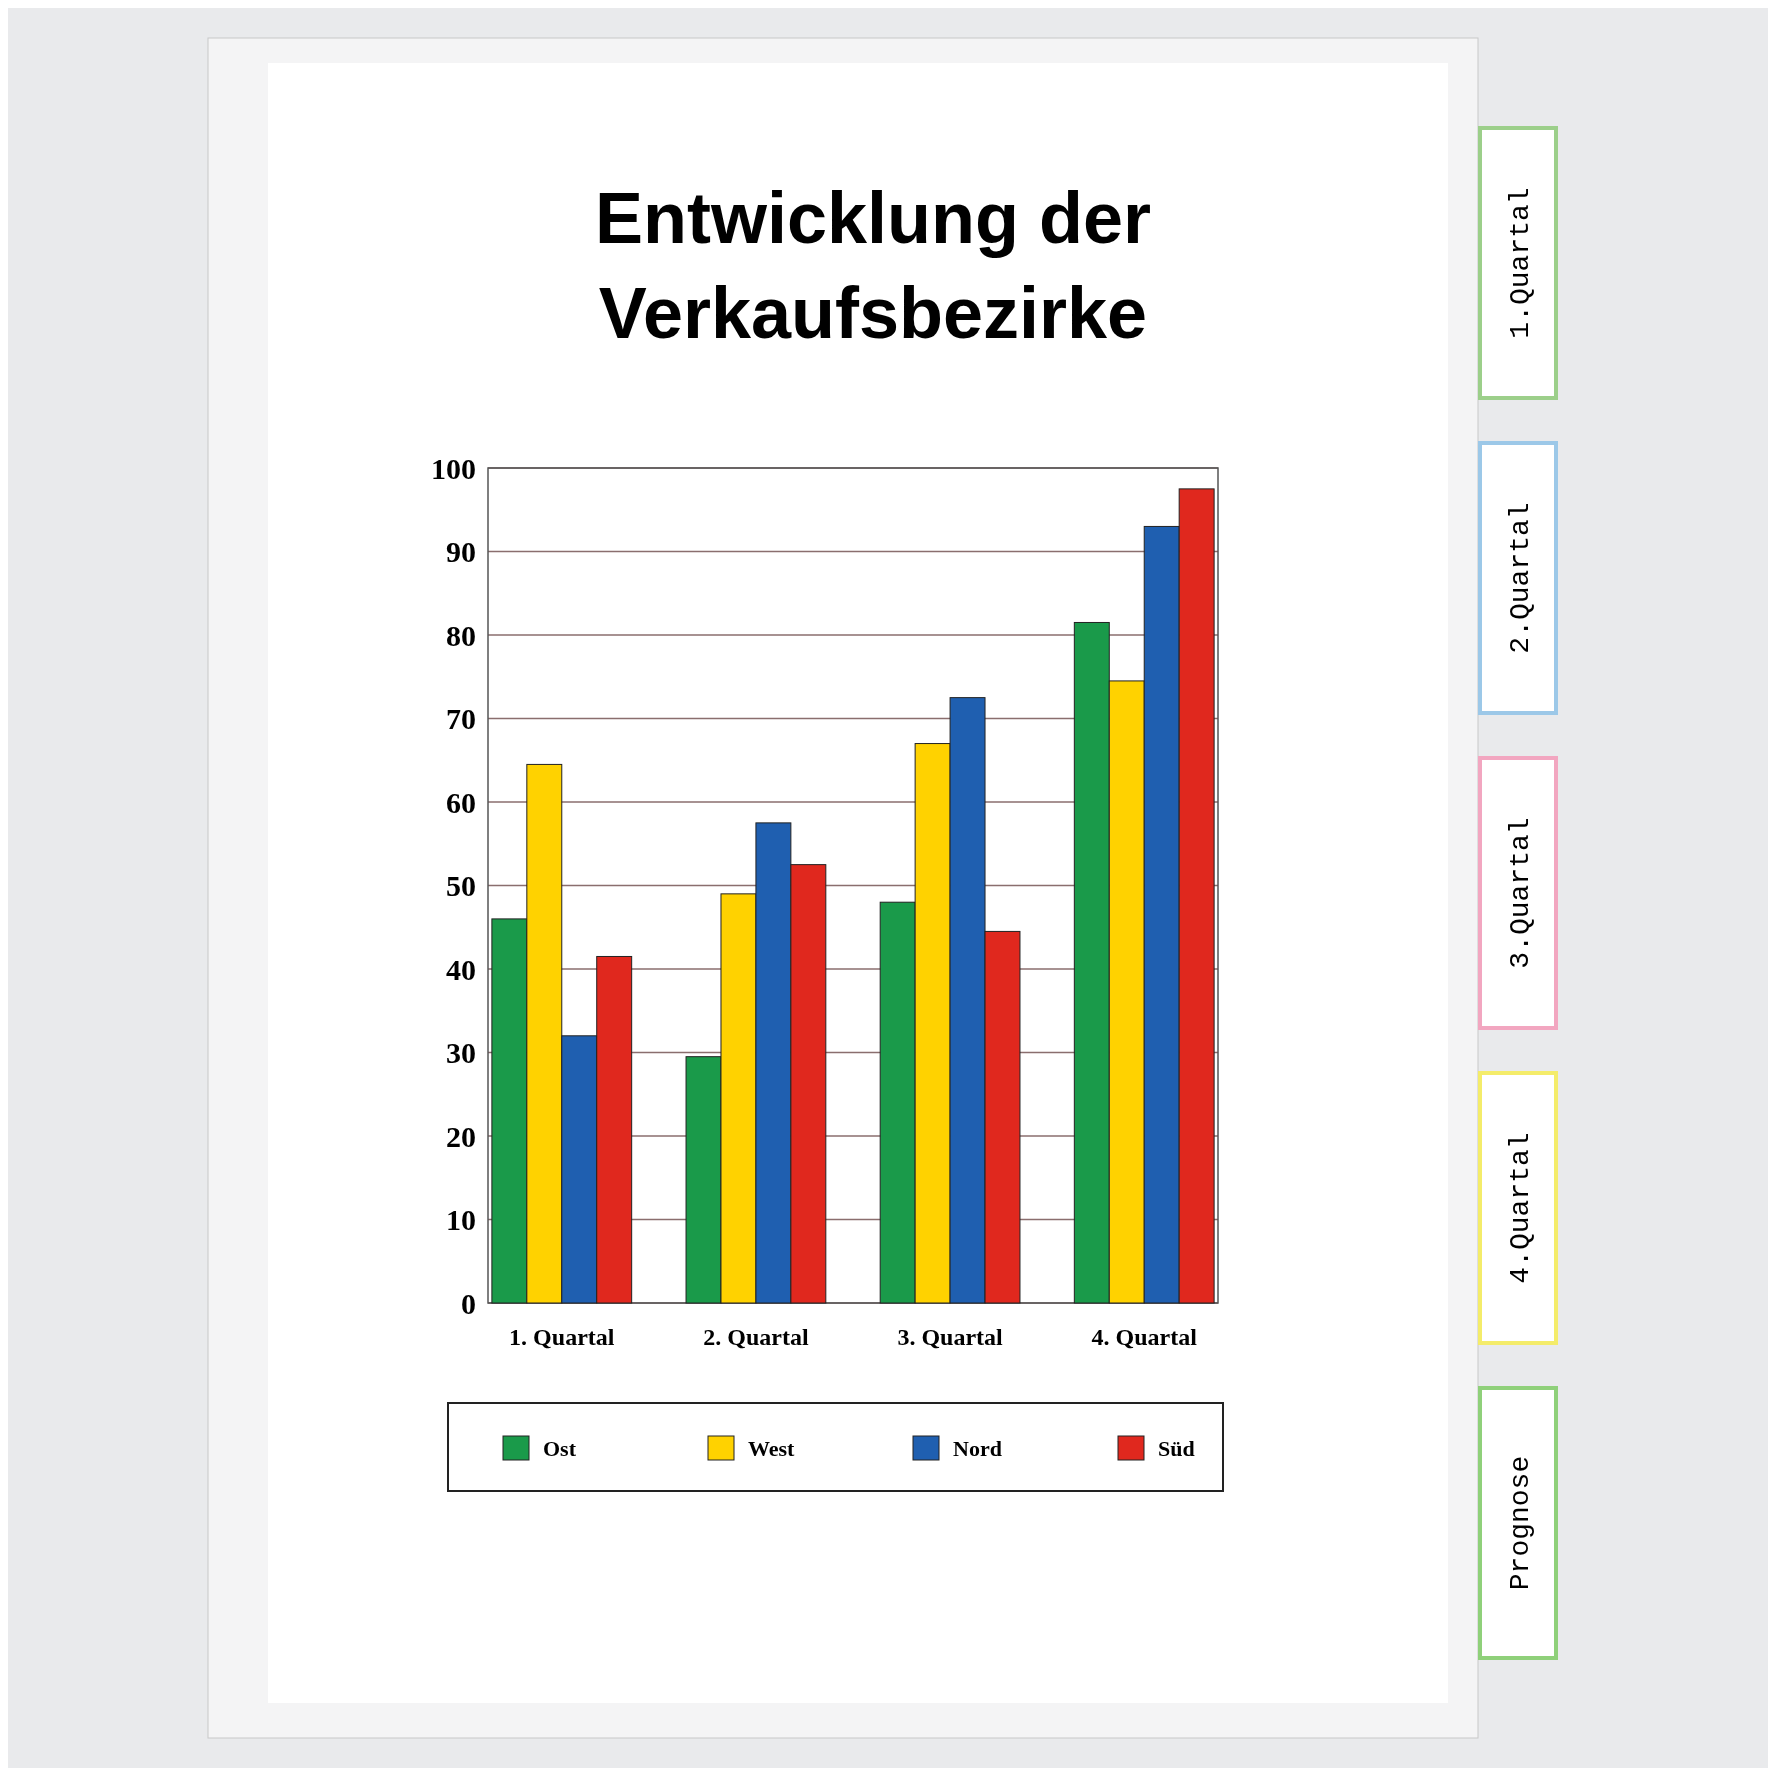 The width and height of the screenshot is (1780, 1780). I want to click on x-tick-label: 2. Quartal, so click(756, 1337).